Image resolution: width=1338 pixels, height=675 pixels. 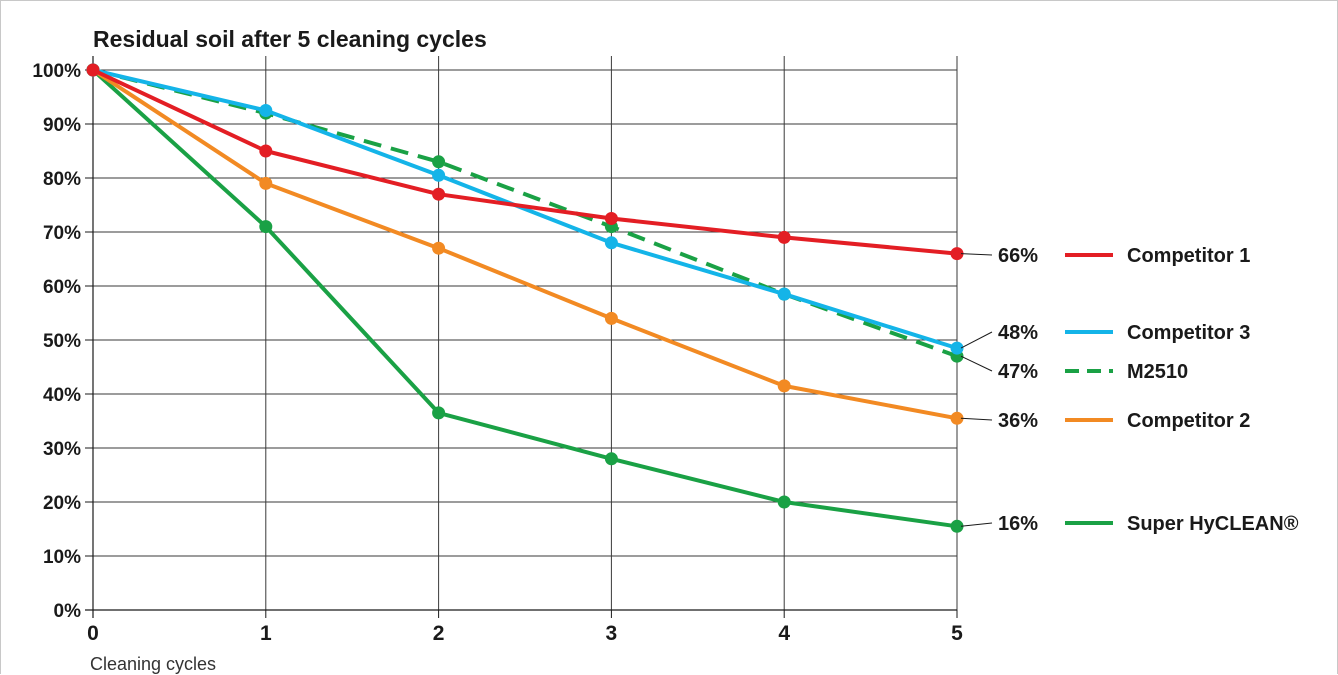 I want to click on y-tick-label: 50%, so click(x=62, y=341).